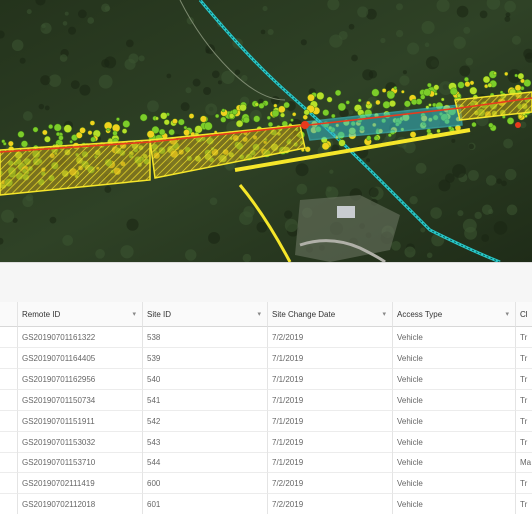  I want to click on column-header: Site ID ▾, so click(205, 314).